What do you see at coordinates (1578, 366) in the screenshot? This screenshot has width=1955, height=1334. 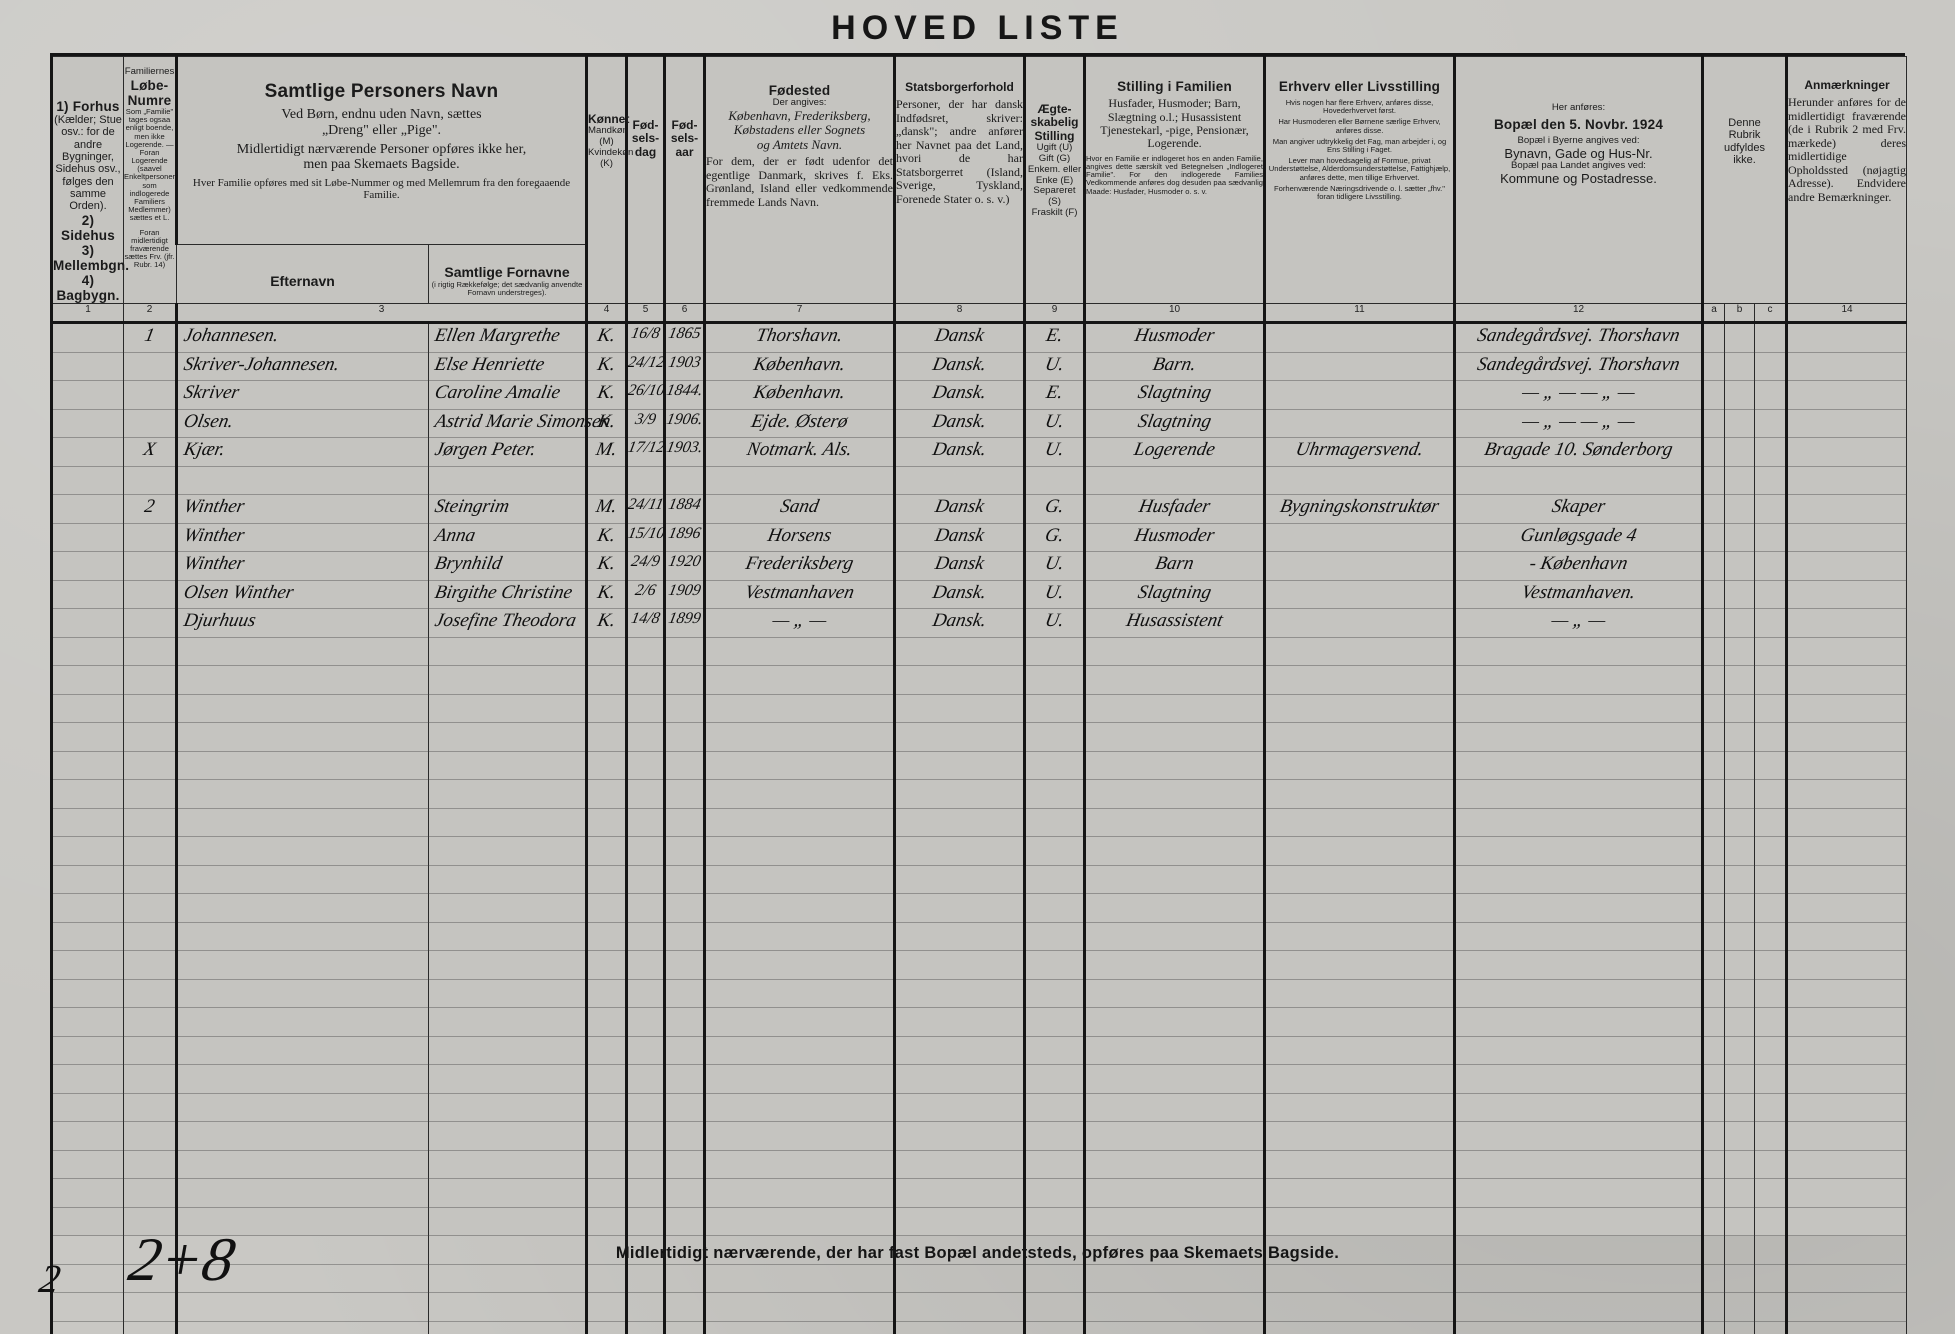 I see `cell-bopael: Sandegårdsvej. Thorshavn` at bounding box center [1578, 366].